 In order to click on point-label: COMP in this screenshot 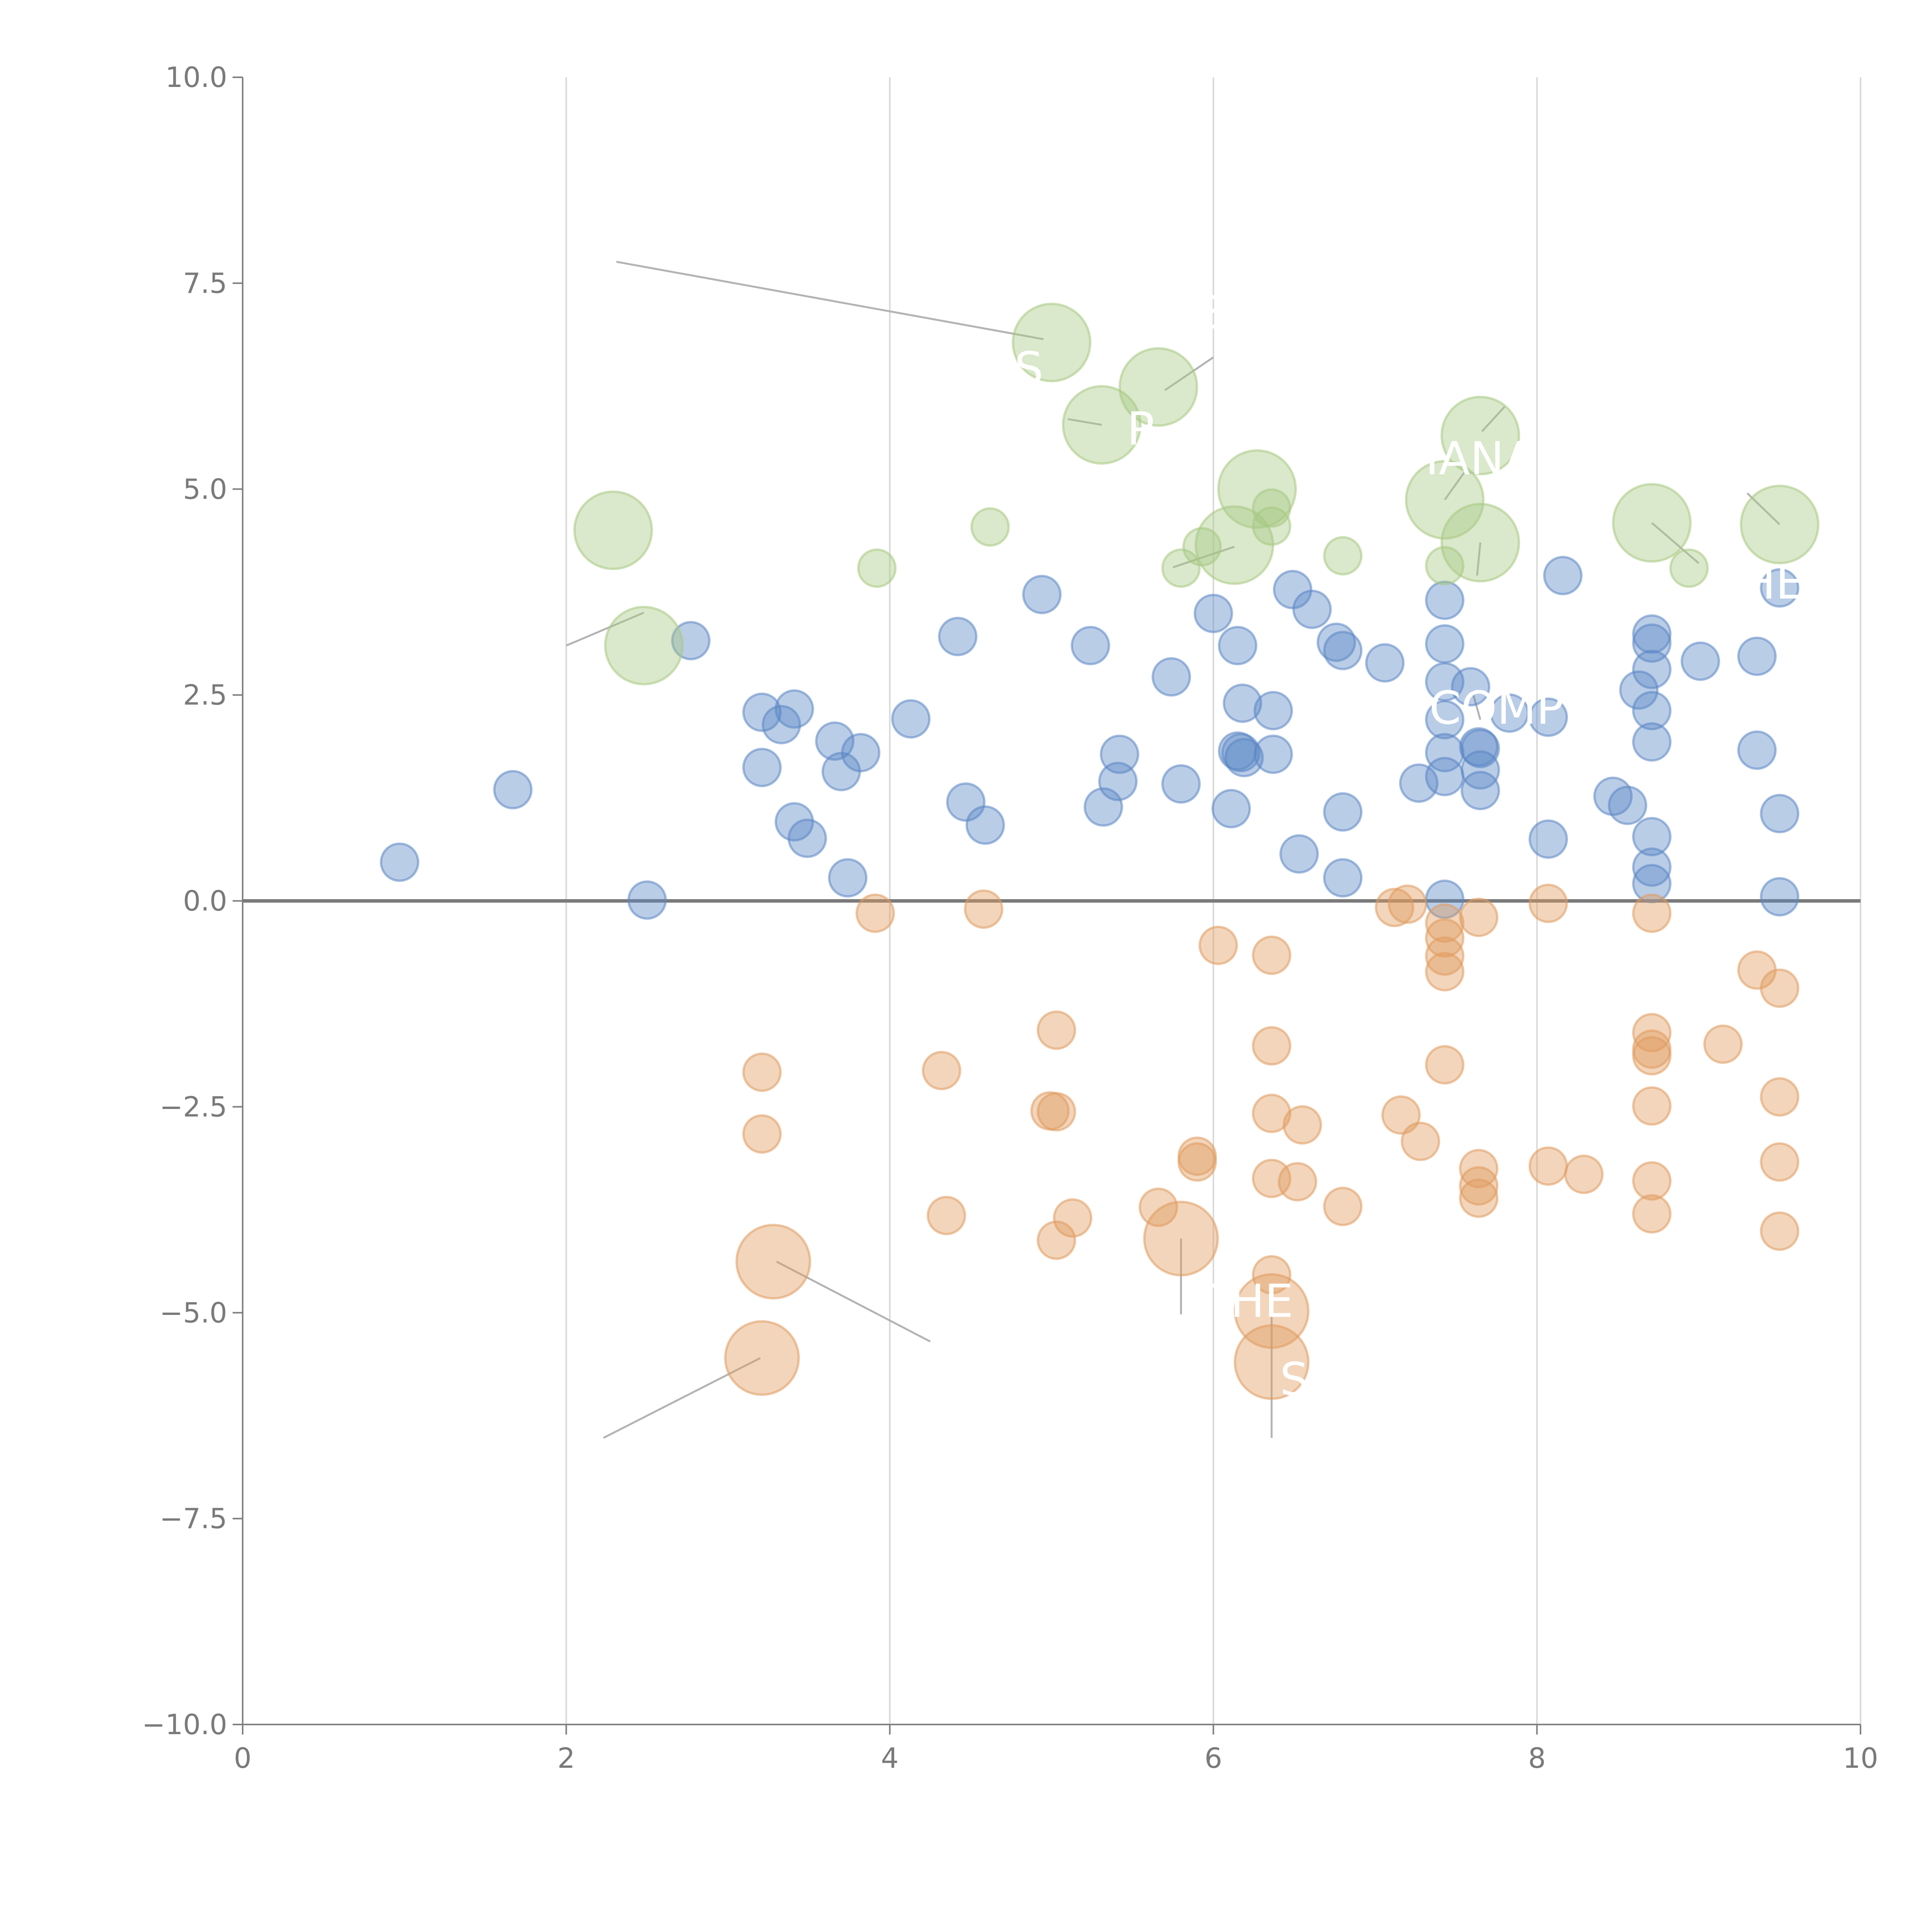, I will do `click(1497, 708)`.